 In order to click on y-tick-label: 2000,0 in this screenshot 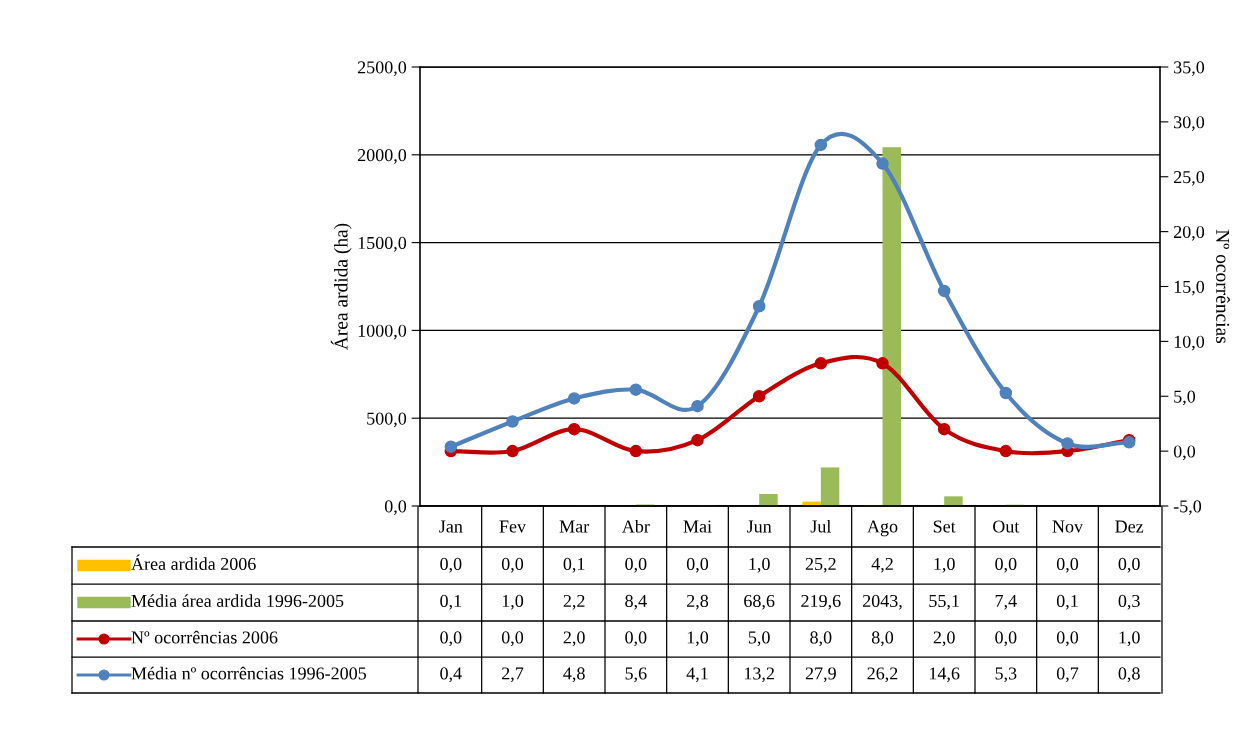, I will do `click(382, 156)`.